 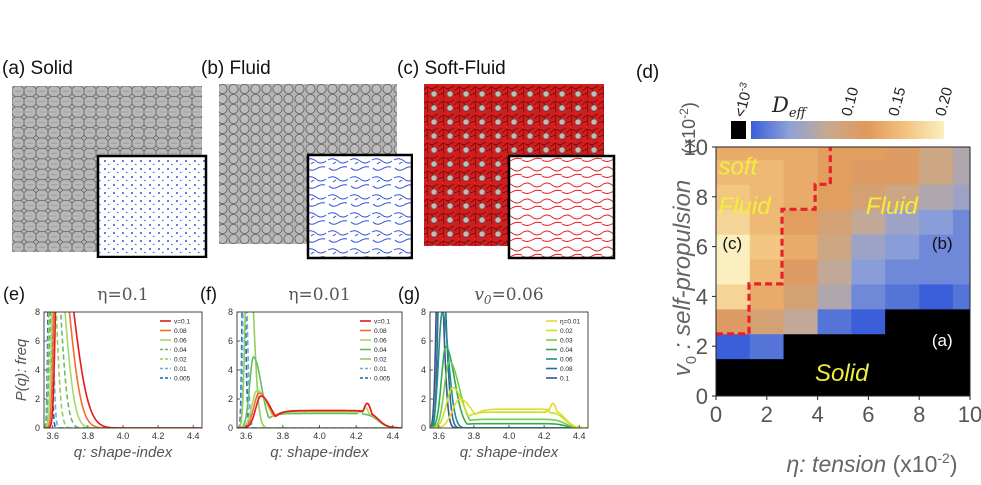 I want to click on chart-g-ytick-label: 8, so click(x=423, y=312).